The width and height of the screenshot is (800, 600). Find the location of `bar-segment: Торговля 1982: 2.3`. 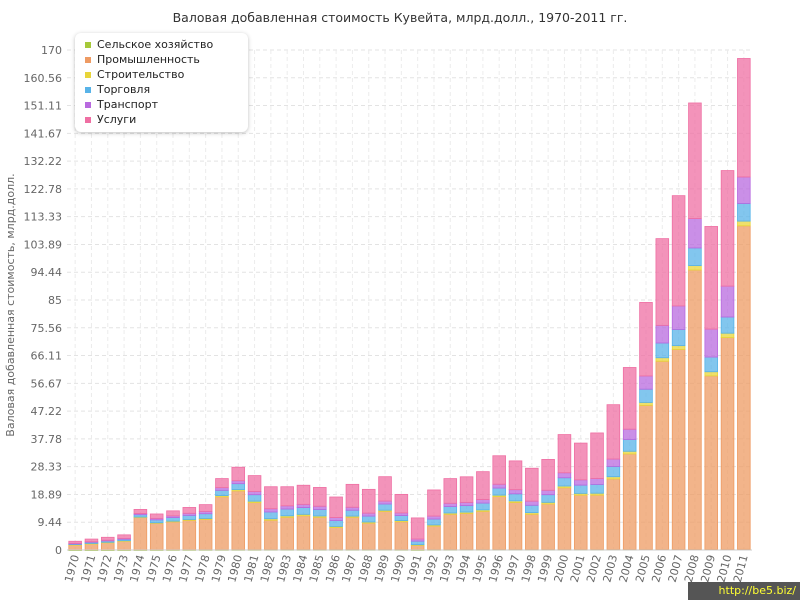

bar-segment: Торговля 1982: 2.3 is located at coordinates (271, 515).